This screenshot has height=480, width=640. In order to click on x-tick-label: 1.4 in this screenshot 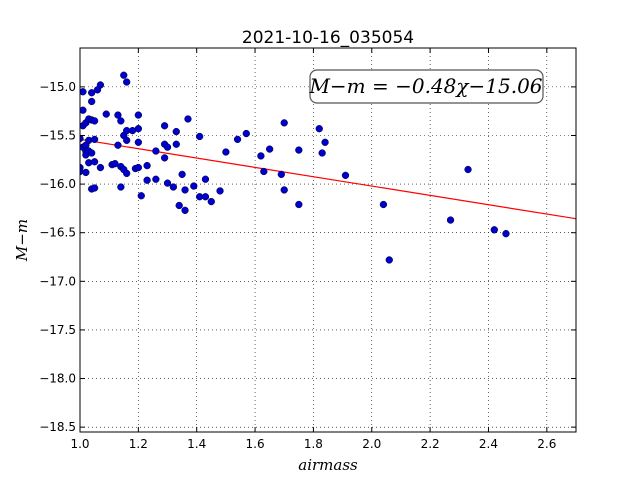, I will do `click(196, 444)`.